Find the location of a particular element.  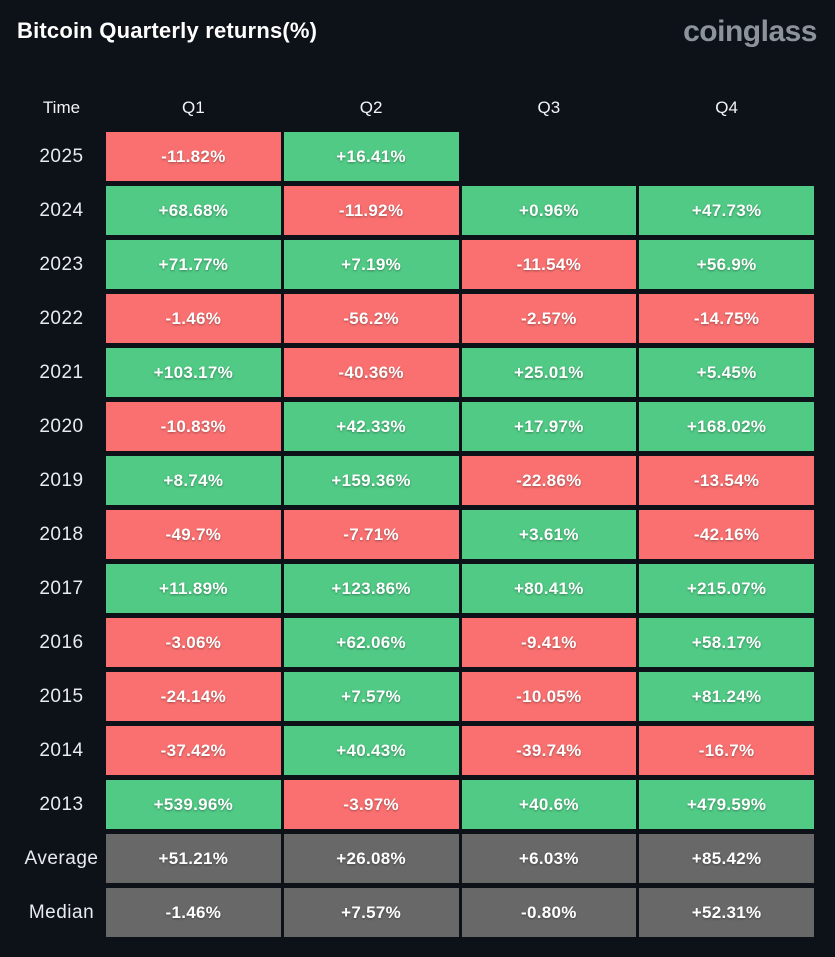

return-cell: -7.71% is located at coordinates (371, 534).